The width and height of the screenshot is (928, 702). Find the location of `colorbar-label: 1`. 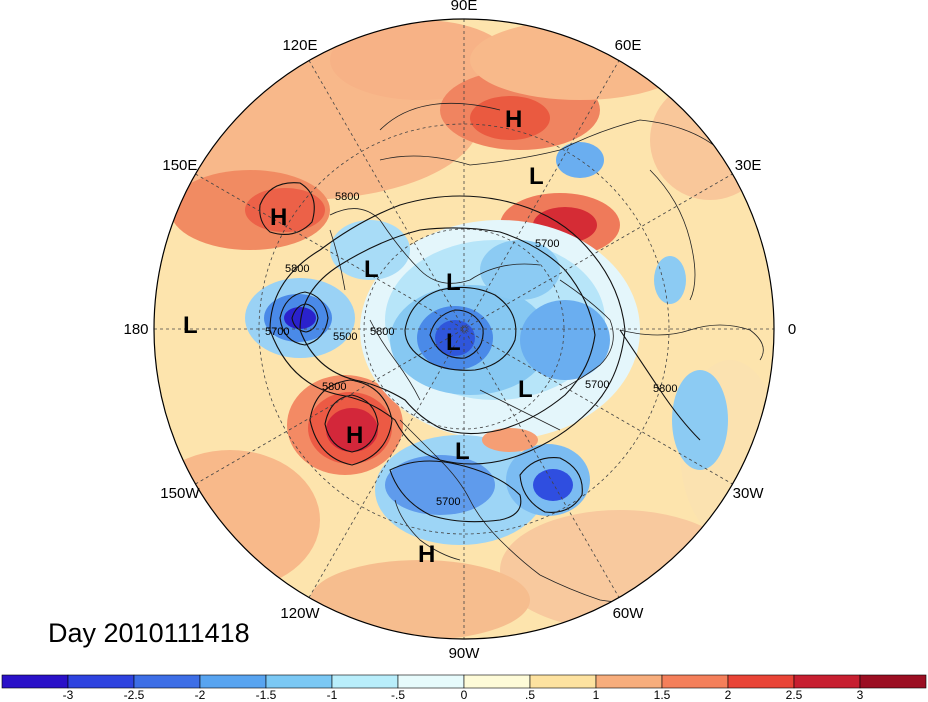

colorbar-label: 1 is located at coordinates (596, 695).